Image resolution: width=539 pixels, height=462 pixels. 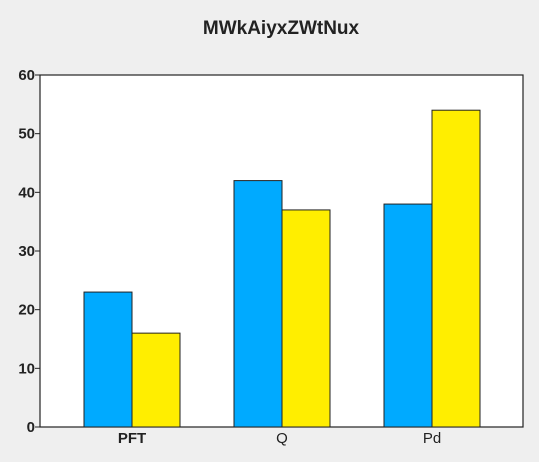 What do you see at coordinates (31, 427) in the screenshot?
I see `y-tick-label: 0` at bounding box center [31, 427].